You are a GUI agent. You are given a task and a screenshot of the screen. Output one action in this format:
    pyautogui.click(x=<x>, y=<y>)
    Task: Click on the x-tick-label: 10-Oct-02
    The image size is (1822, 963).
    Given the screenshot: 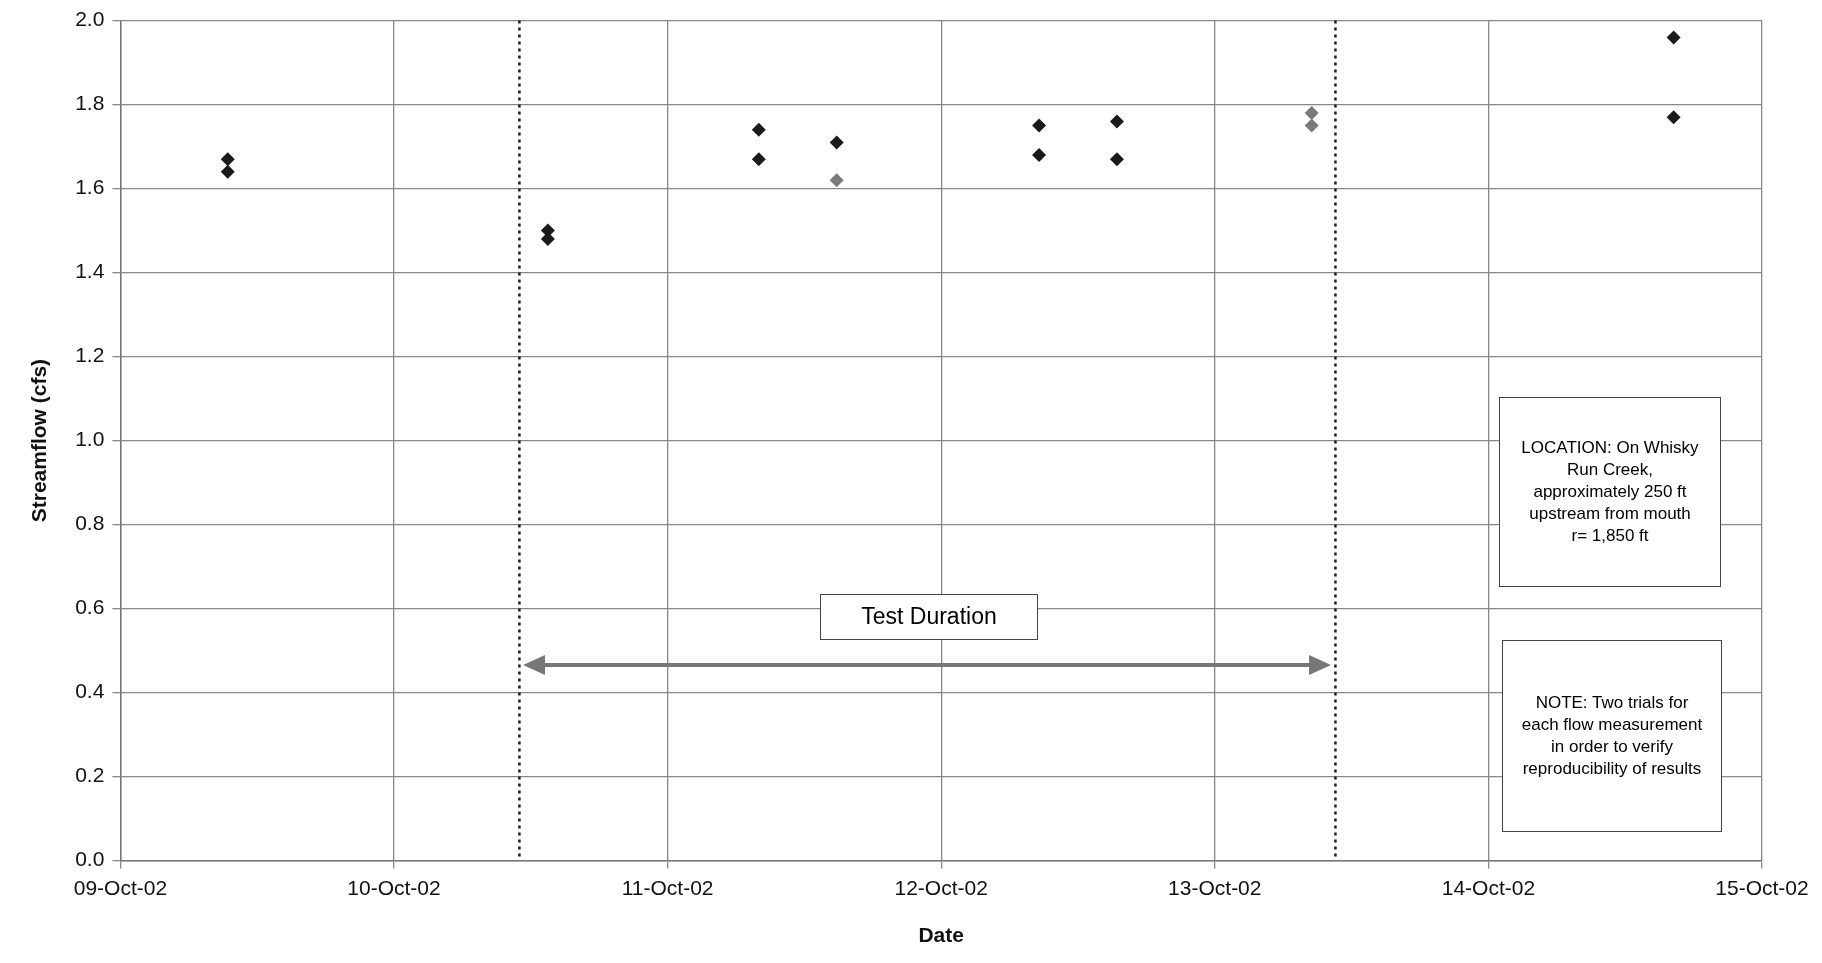 What is the action you would take?
    pyautogui.click(x=394, y=887)
    